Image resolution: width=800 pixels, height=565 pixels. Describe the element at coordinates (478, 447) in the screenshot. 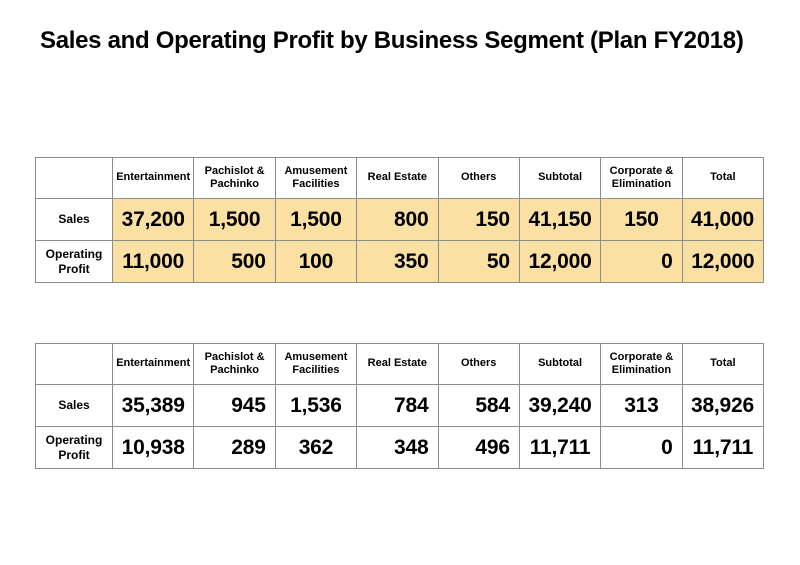

I see `value-cell: 496` at that location.